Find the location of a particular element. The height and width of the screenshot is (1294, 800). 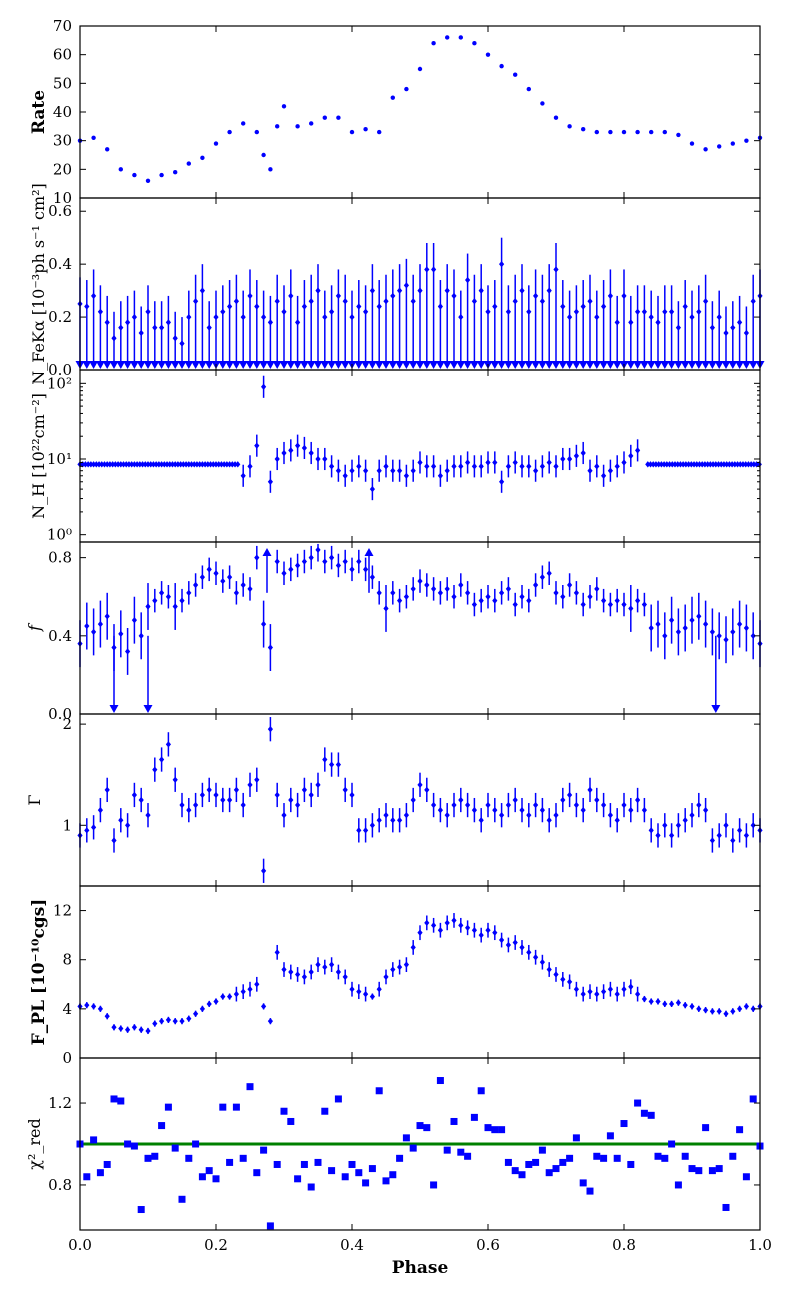

y-axis-label: N_FeKα [10⁻³ph s⁻¹ cm²] is located at coordinates (38, 284).